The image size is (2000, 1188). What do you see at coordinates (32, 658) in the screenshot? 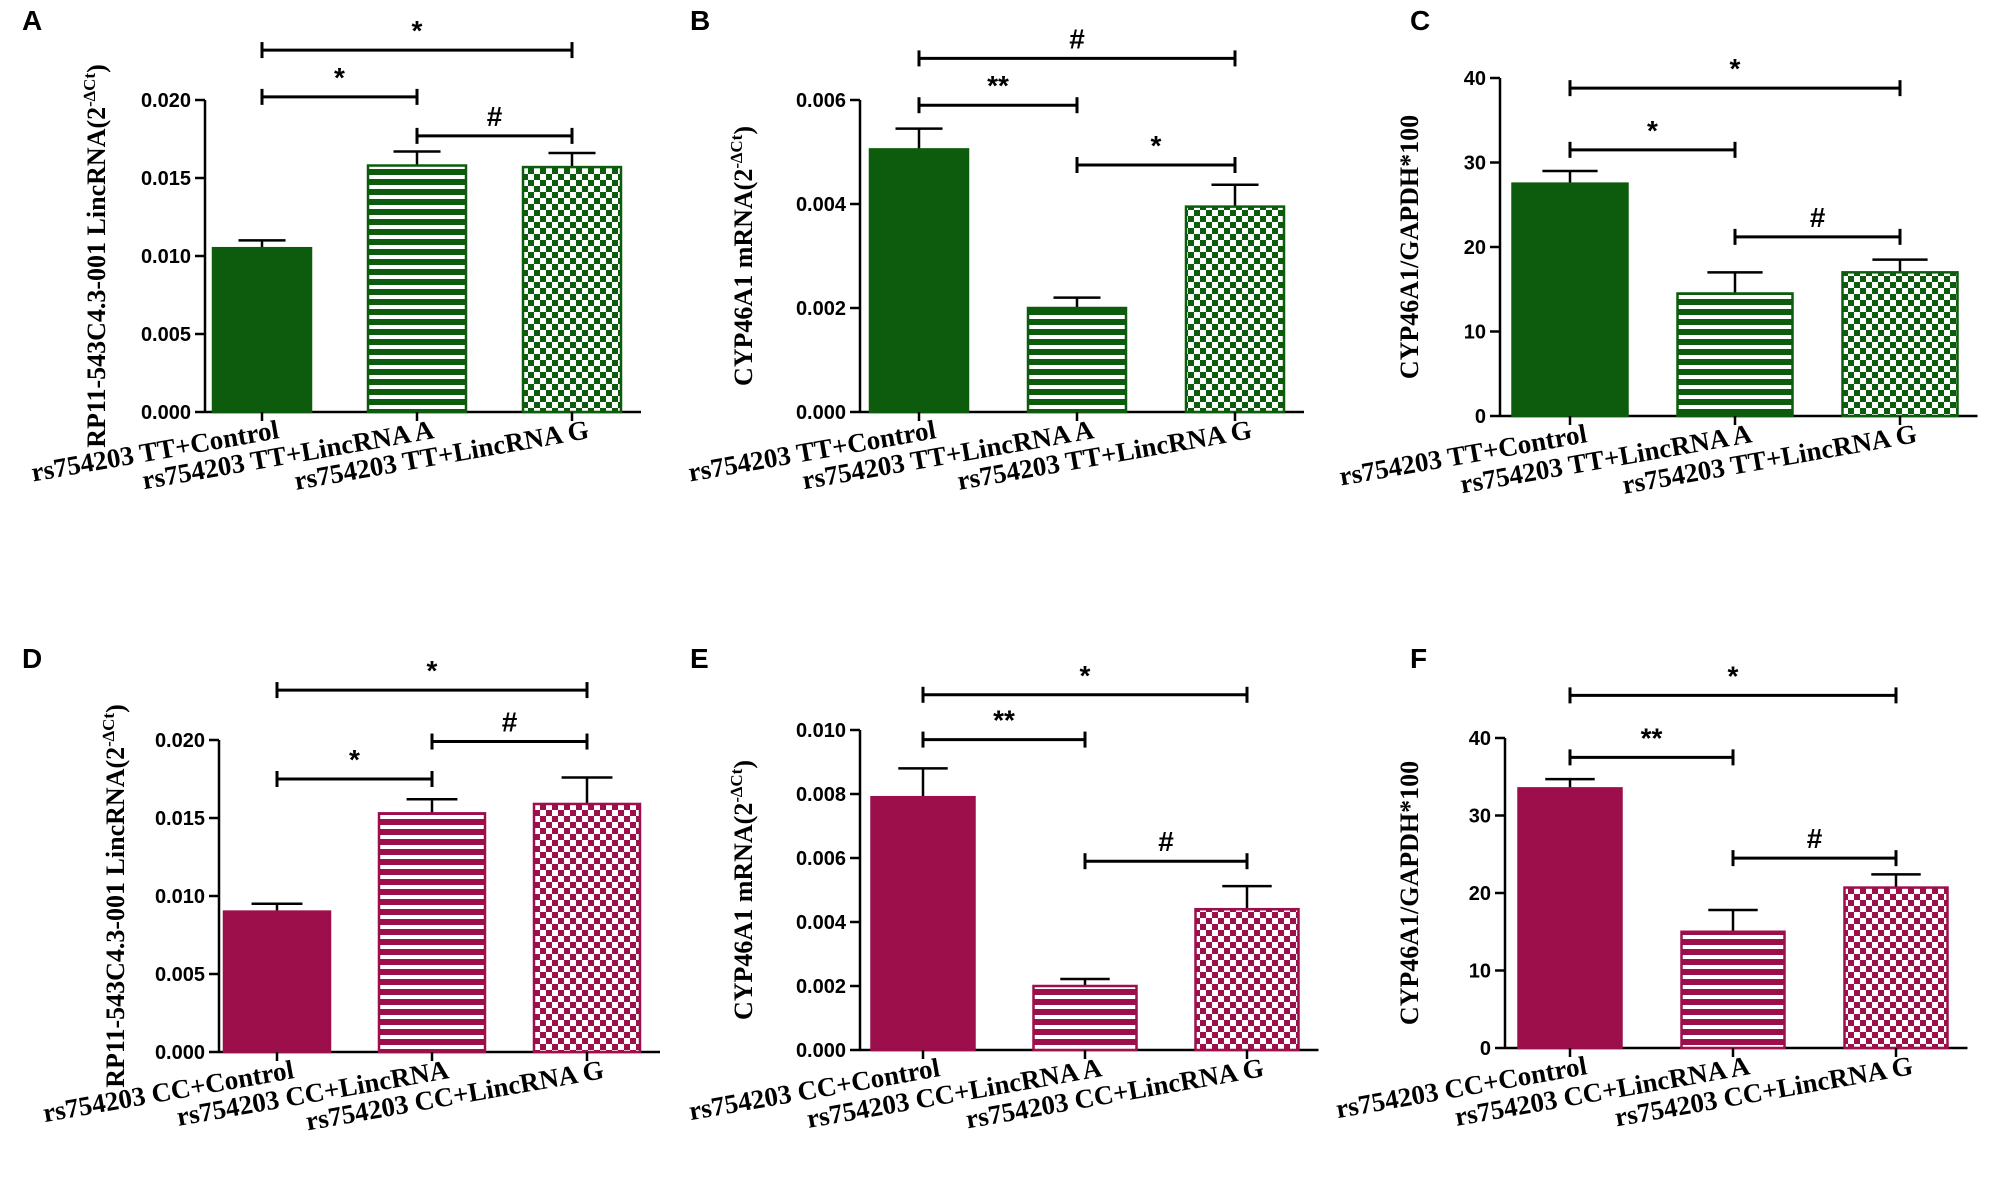
I see `panel-label: D` at bounding box center [32, 658].